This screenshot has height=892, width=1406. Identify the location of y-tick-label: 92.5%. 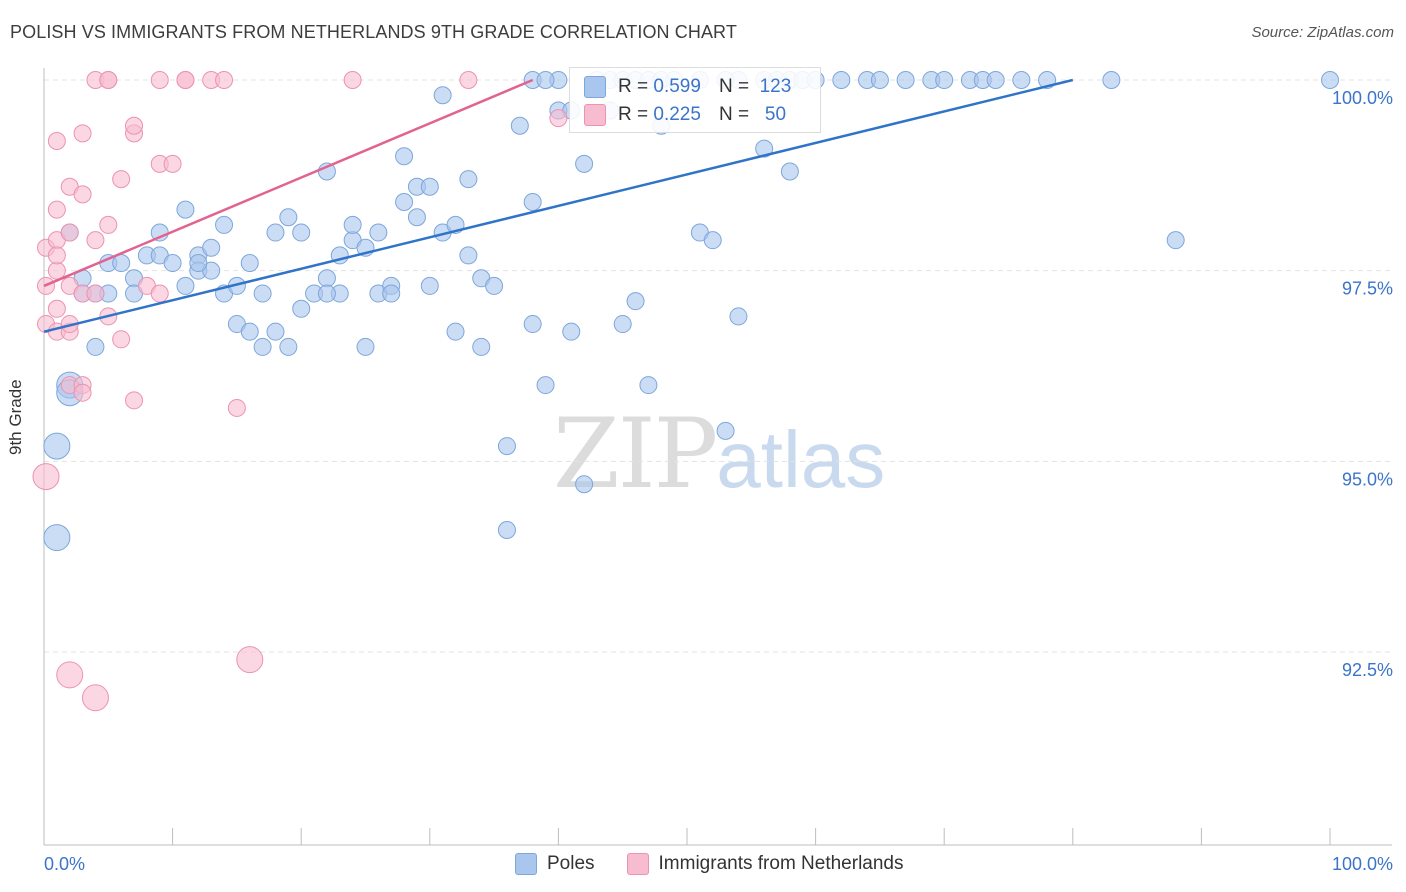
(1367, 670).